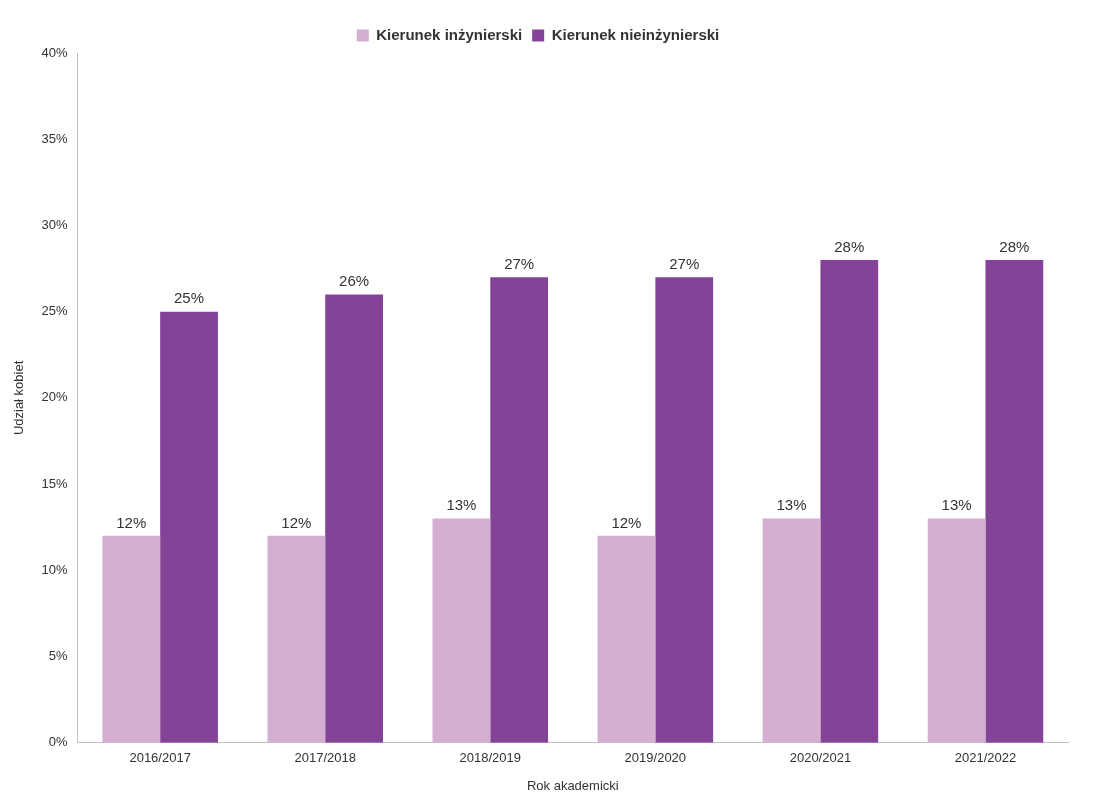 Image resolution: width=1099 pixels, height=809 pixels. I want to click on legend-label: Kierunek nieinżynierski, so click(635, 34).